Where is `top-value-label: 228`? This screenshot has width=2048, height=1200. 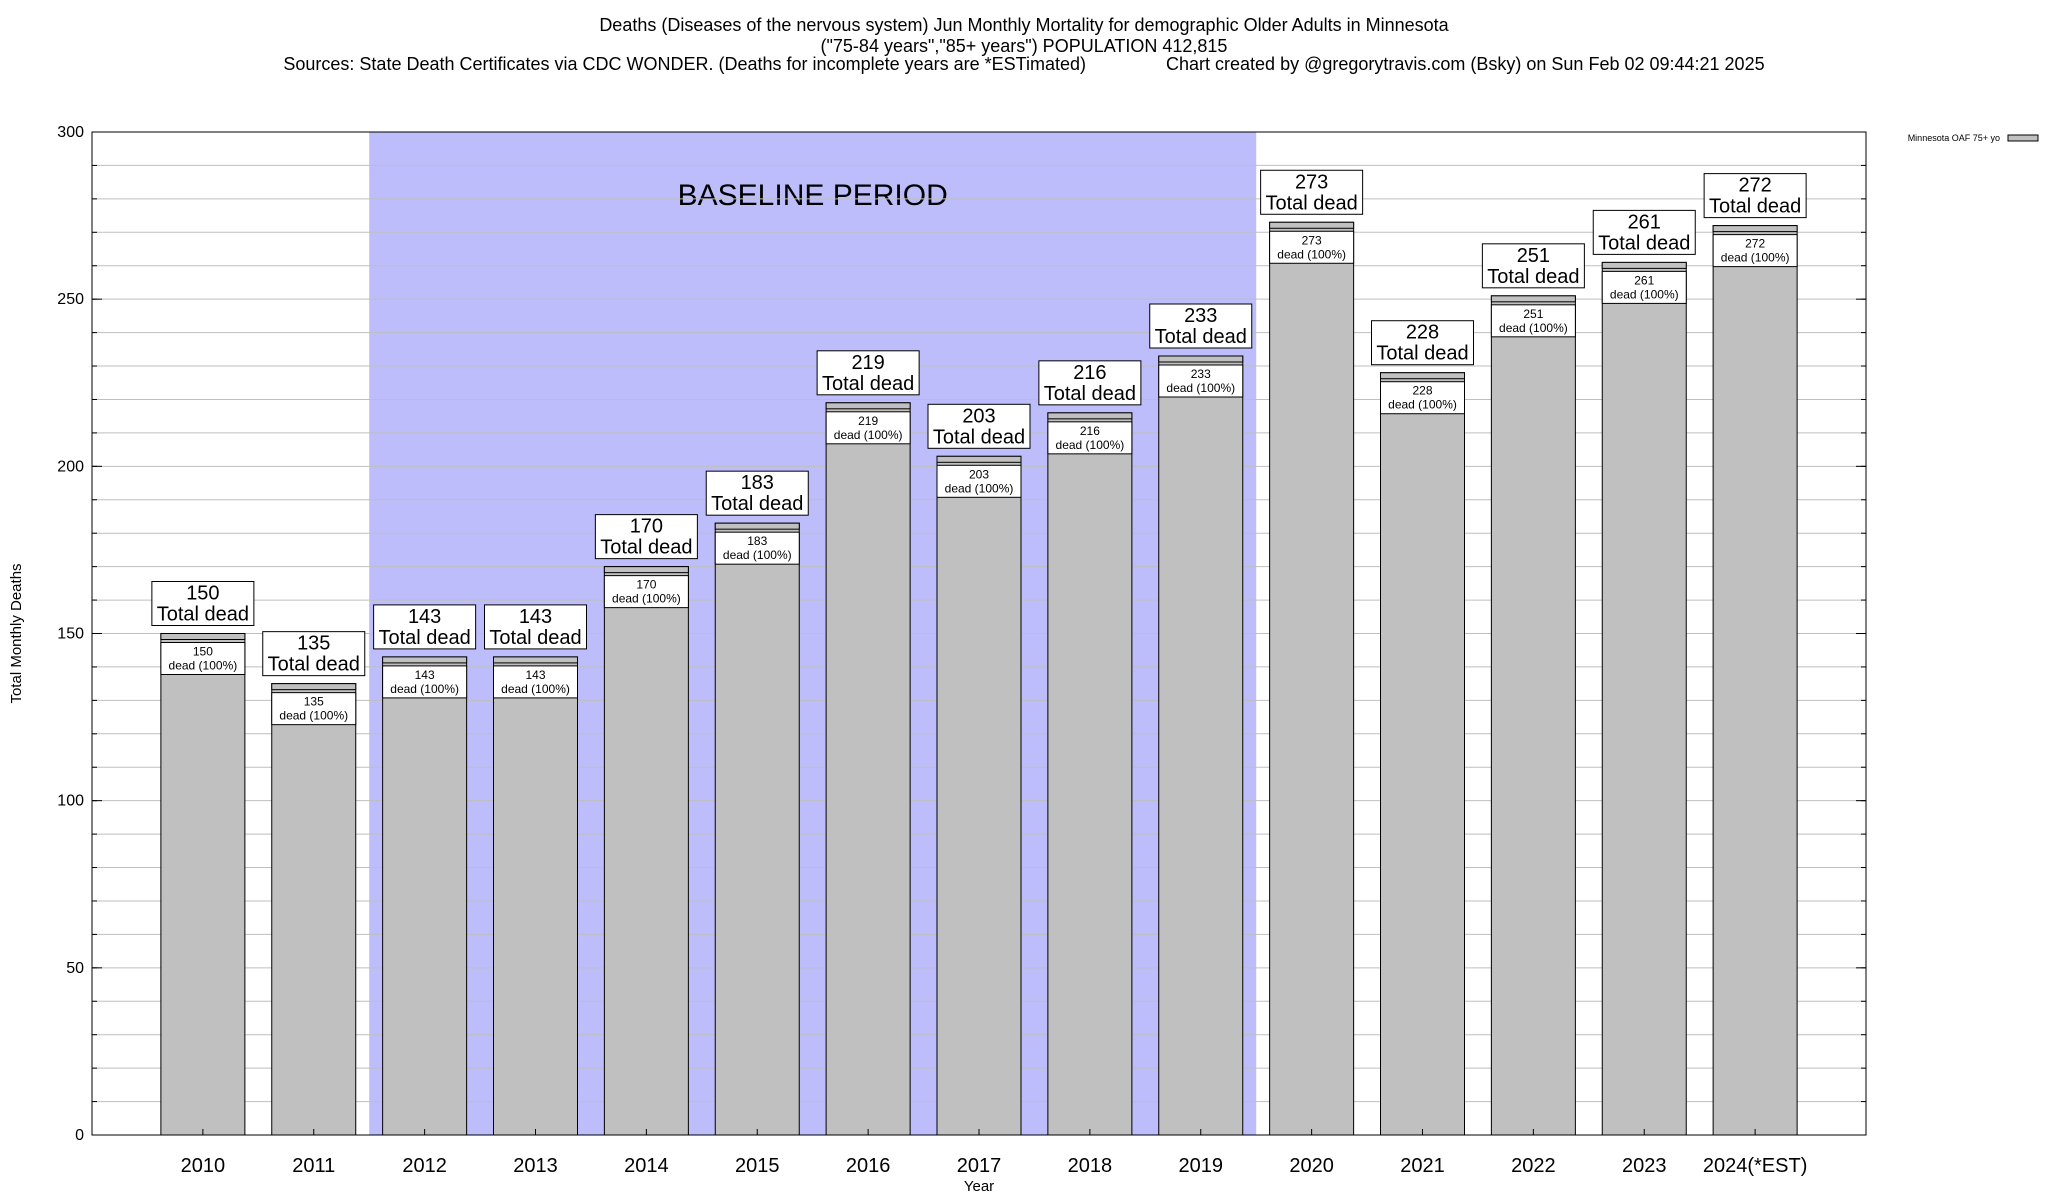
top-value-label: 228 is located at coordinates (1422, 333).